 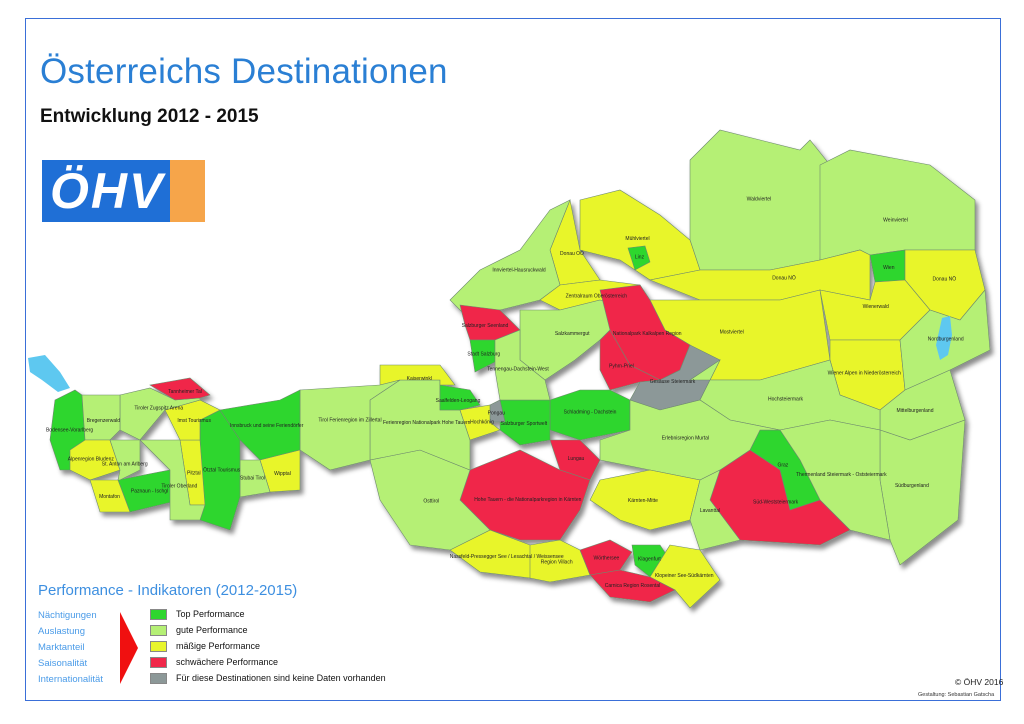 I want to click on region-label: Paznaun - Ischgl, so click(x=149, y=492).